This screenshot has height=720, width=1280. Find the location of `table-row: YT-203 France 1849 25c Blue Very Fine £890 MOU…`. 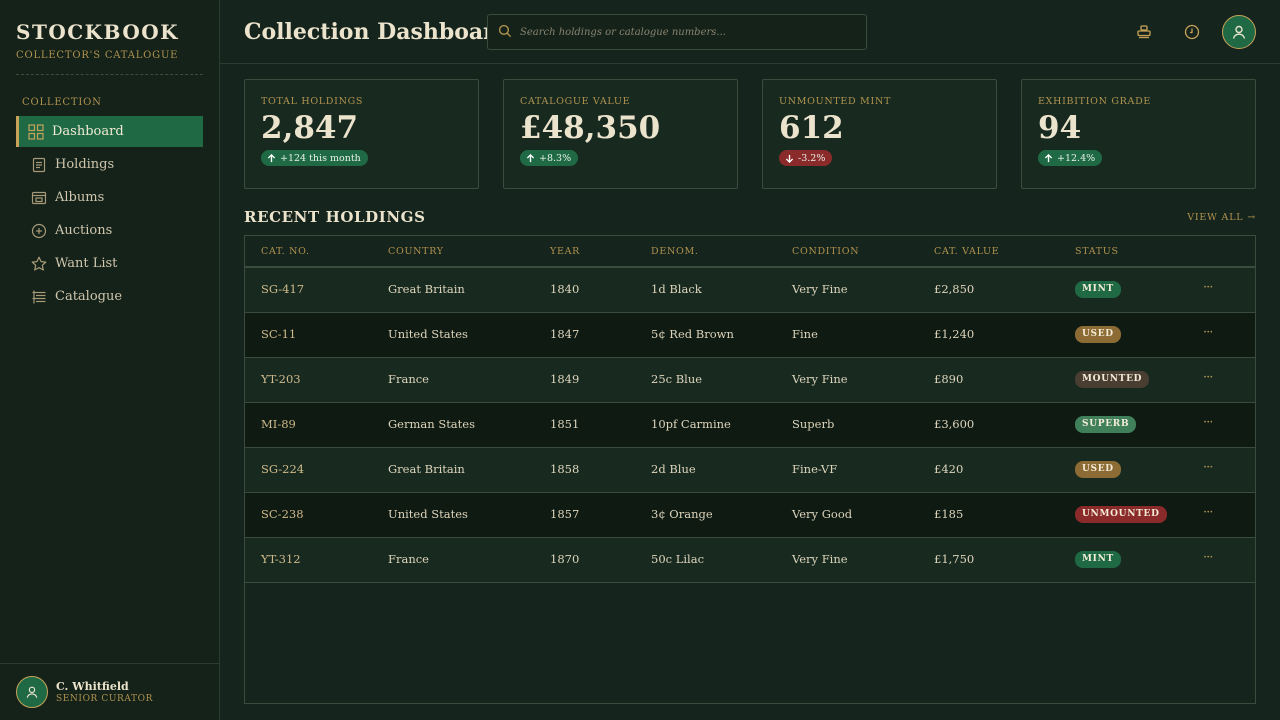

table-row: YT-203 France 1849 25c Blue Very Fine £890 MOU… is located at coordinates (750, 380).